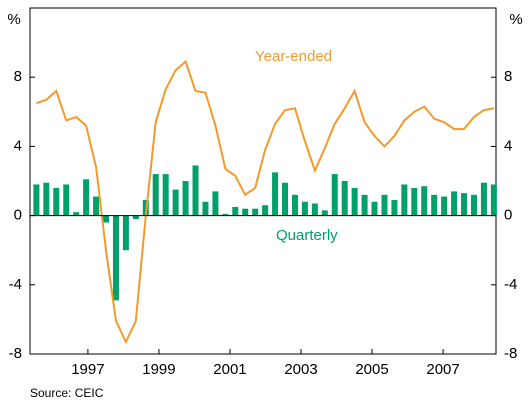 The height and width of the screenshot is (408, 531). Describe the element at coordinates (293, 56) in the screenshot. I see `line-label: Year-ended` at that location.